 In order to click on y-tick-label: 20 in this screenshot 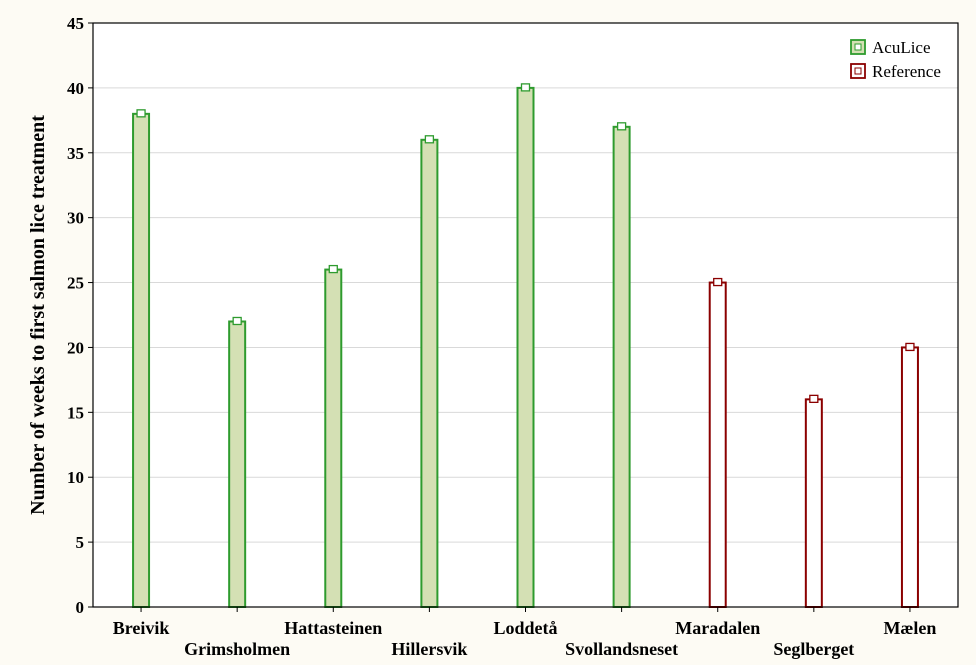, I will do `click(75, 347)`.